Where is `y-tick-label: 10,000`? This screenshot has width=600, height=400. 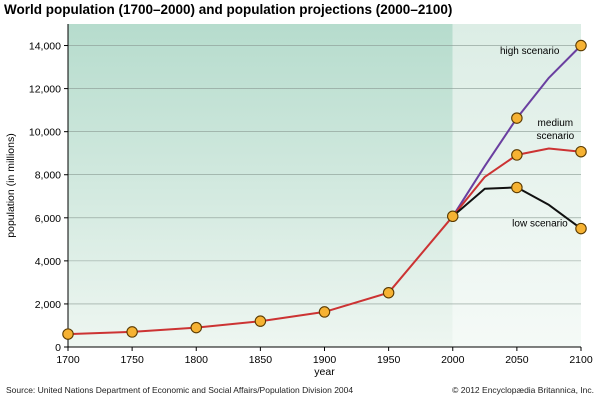 y-tick-label: 10,000 is located at coordinates (45, 133).